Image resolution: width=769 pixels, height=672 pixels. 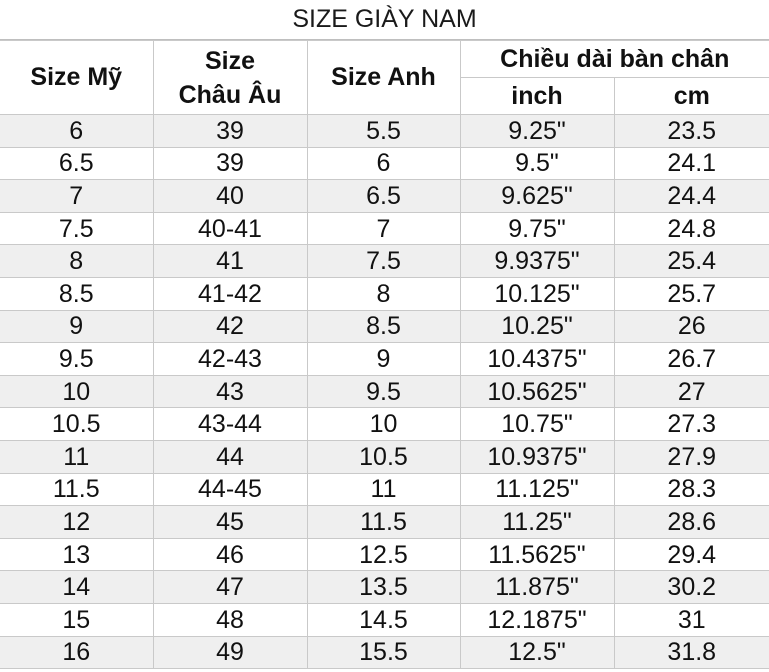 What do you see at coordinates (537, 652) in the screenshot?
I see `inch-cell: 12.5"` at bounding box center [537, 652].